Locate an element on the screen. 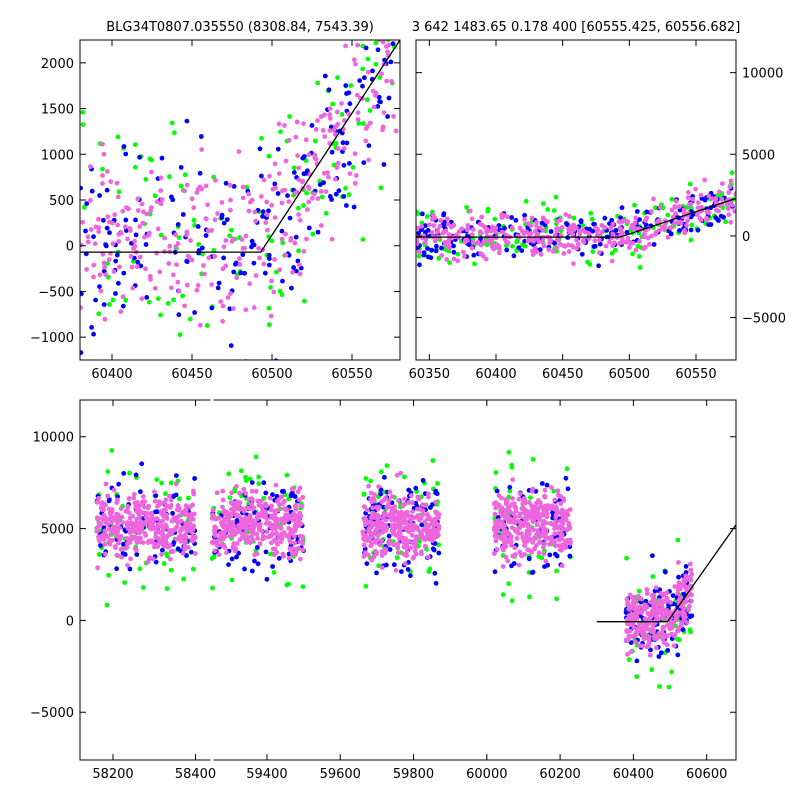 The height and width of the screenshot is (800, 800). y-tick-label: 1000 is located at coordinates (57, 155).